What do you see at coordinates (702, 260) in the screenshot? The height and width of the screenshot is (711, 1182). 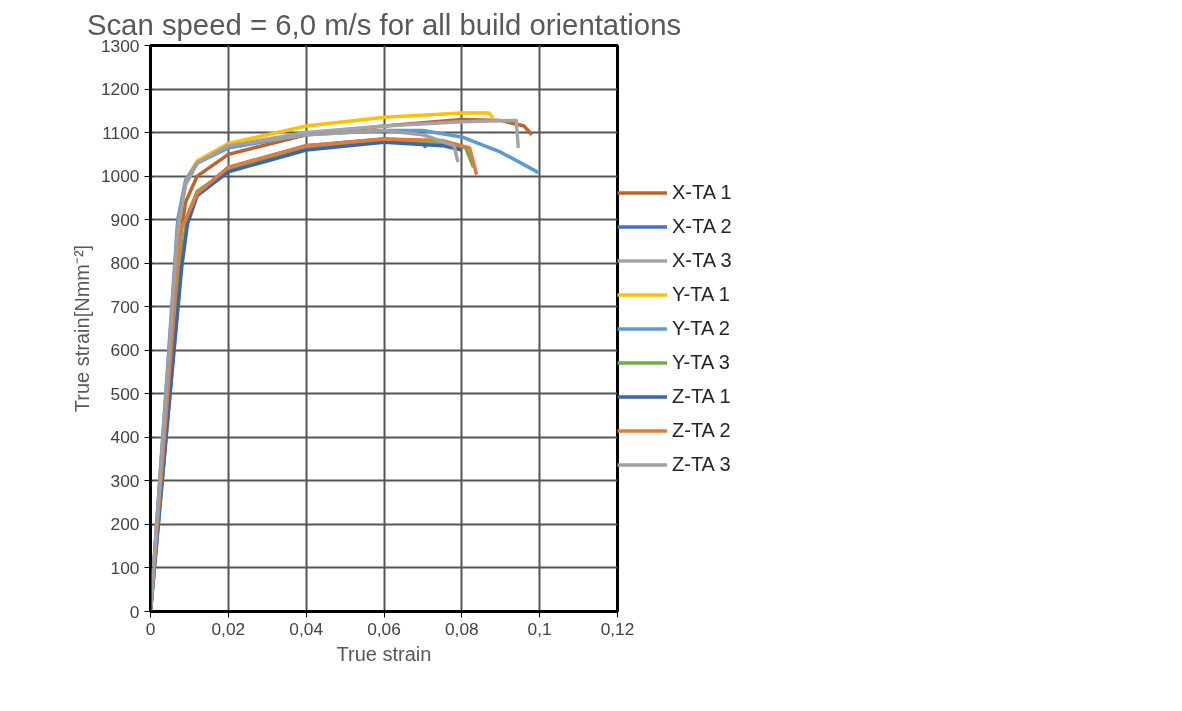 I see `legend-label: X-TA 3` at bounding box center [702, 260].